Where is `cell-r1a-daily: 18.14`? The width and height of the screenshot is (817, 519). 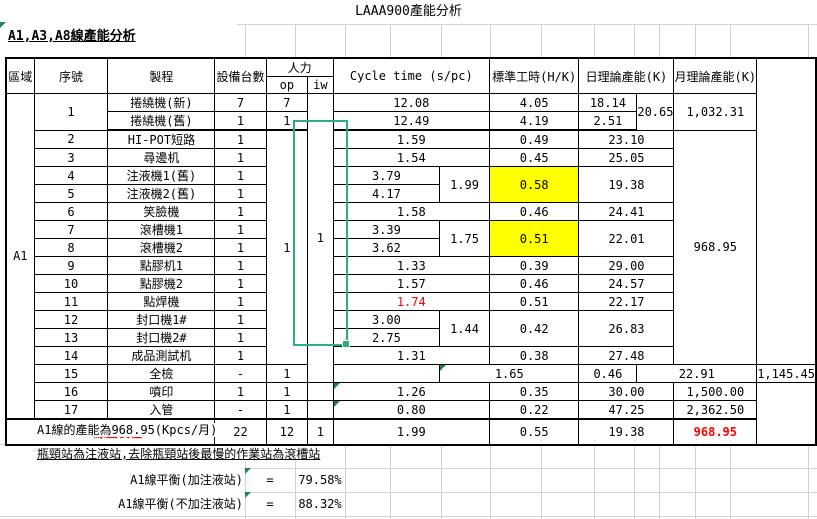 cell-r1a-daily: 18.14 is located at coordinates (608, 102).